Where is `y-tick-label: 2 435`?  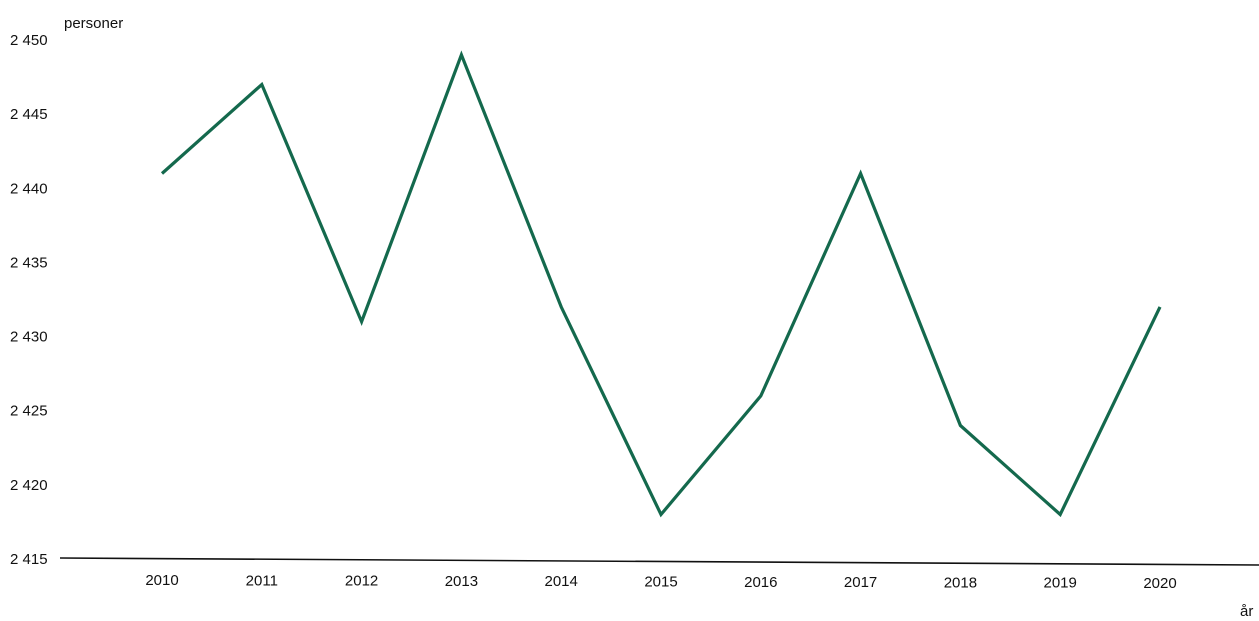 y-tick-label: 2 435 is located at coordinates (29, 262).